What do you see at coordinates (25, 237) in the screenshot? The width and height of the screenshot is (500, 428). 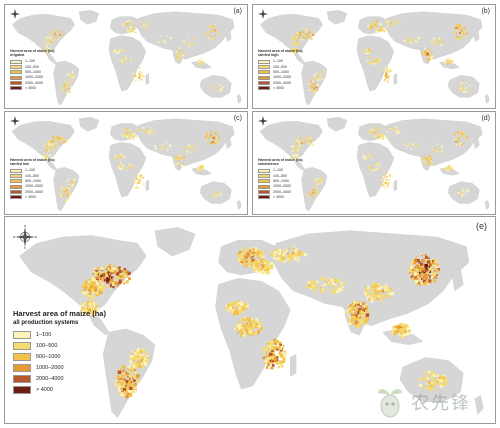 I see `compass-rose-icon: N S W E` at bounding box center [25, 237].